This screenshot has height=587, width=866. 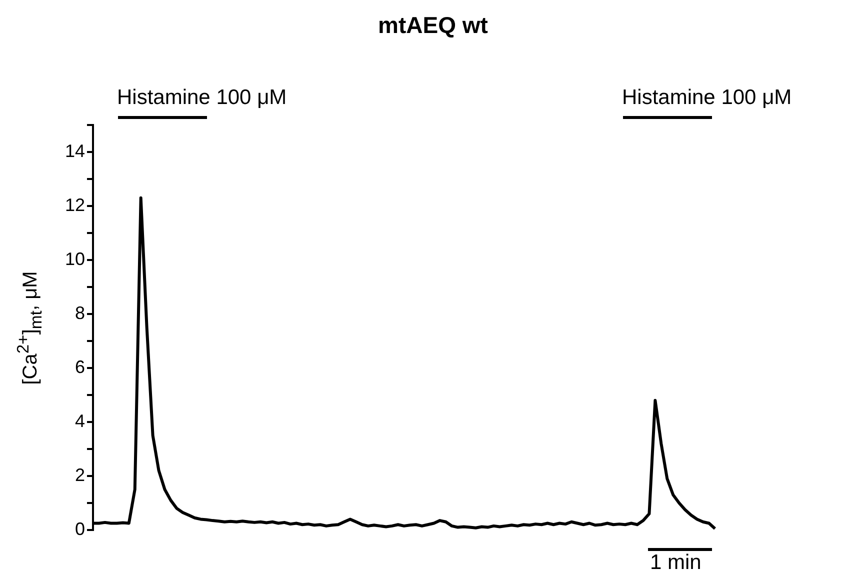 What do you see at coordinates (79, 312) in the screenshot?
I see `y-tick-label: 8` at bounding box center [79, 312].